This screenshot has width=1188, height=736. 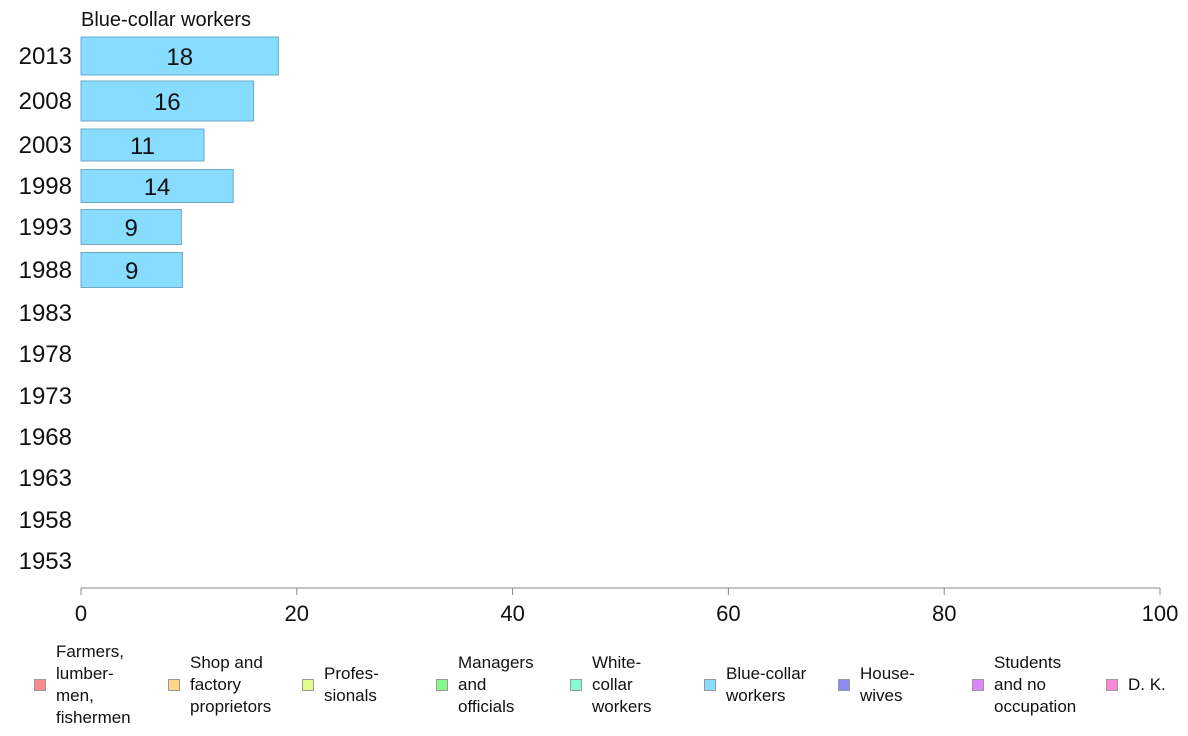 What do you see at coordinates (496, 684) in the screenshot?
I see `legend-label: Managers and officials` at bounding box center [496, 684].